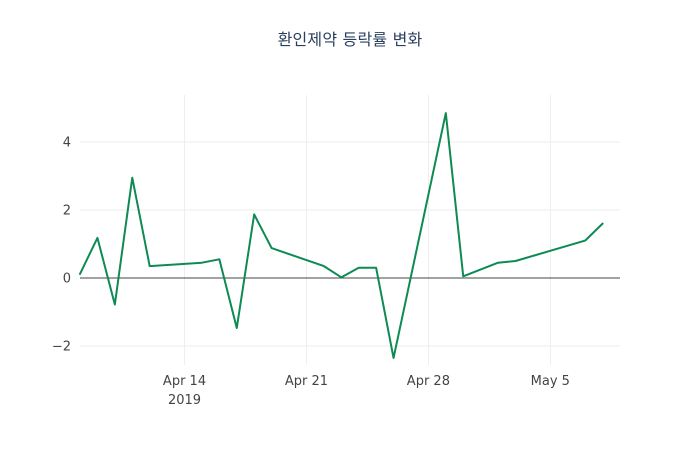 This screenshot has width=700, height=450. What do you see at coordinates (61, 245) in the screenshot?
I see `y-axis-tick-labels: 4 2 0 −2` at bounding box center [61, 245].